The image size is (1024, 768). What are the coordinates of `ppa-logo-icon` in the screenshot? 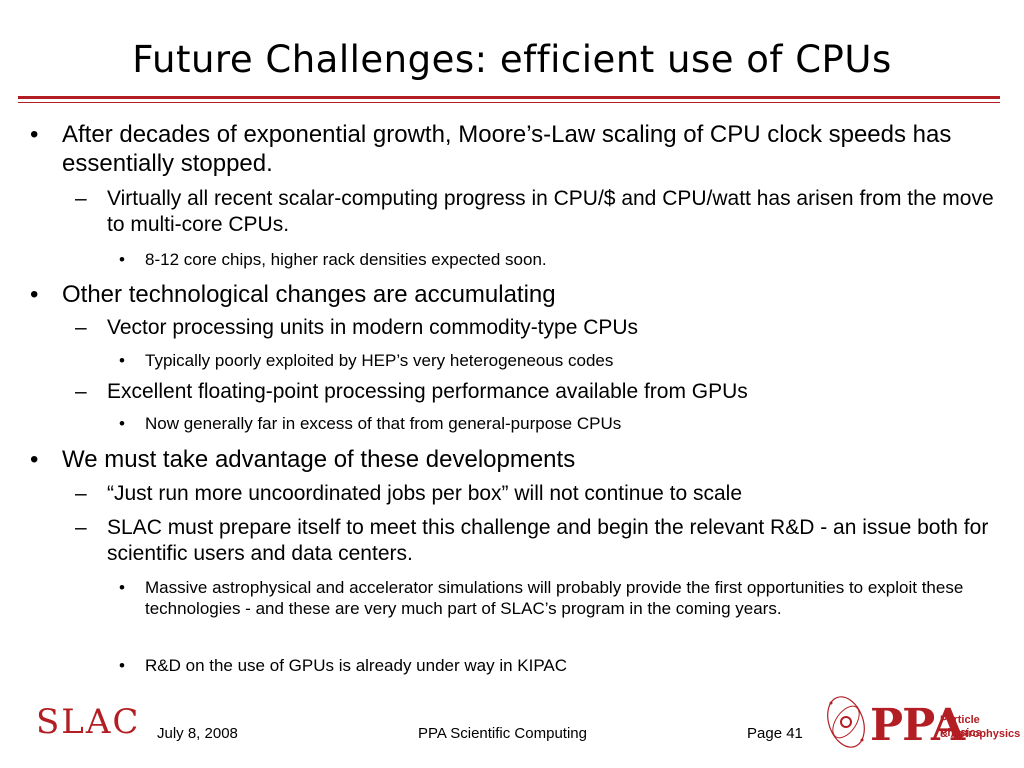 It's located at (846, 722).